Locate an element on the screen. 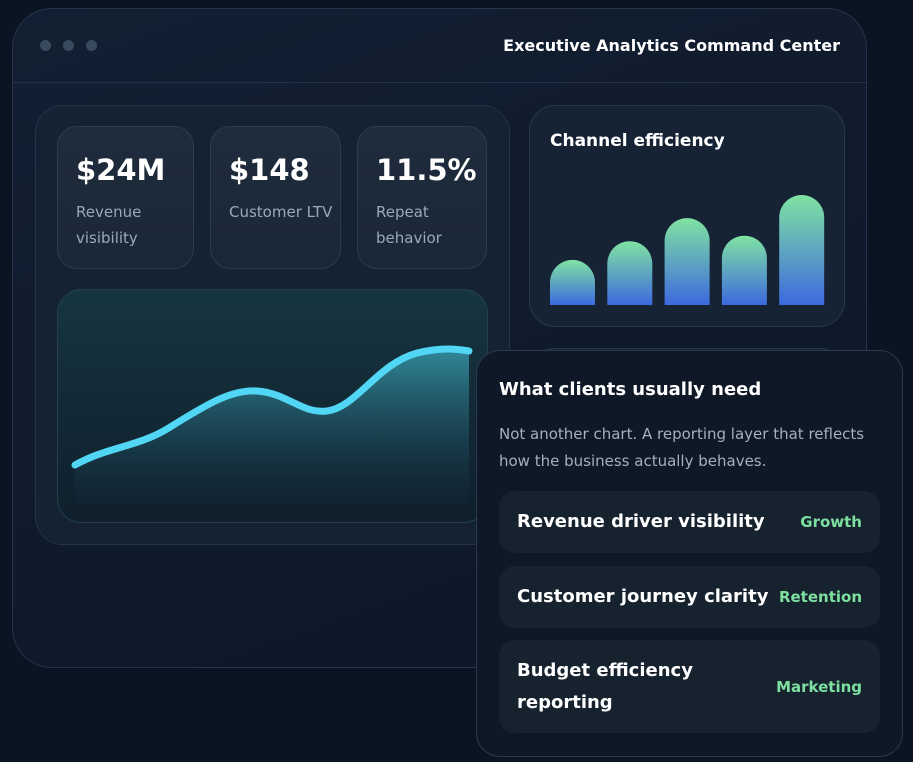 Image resolution: width=913 pixels, height=762 pixels. bar-chart is located at coordinates (687, 250).